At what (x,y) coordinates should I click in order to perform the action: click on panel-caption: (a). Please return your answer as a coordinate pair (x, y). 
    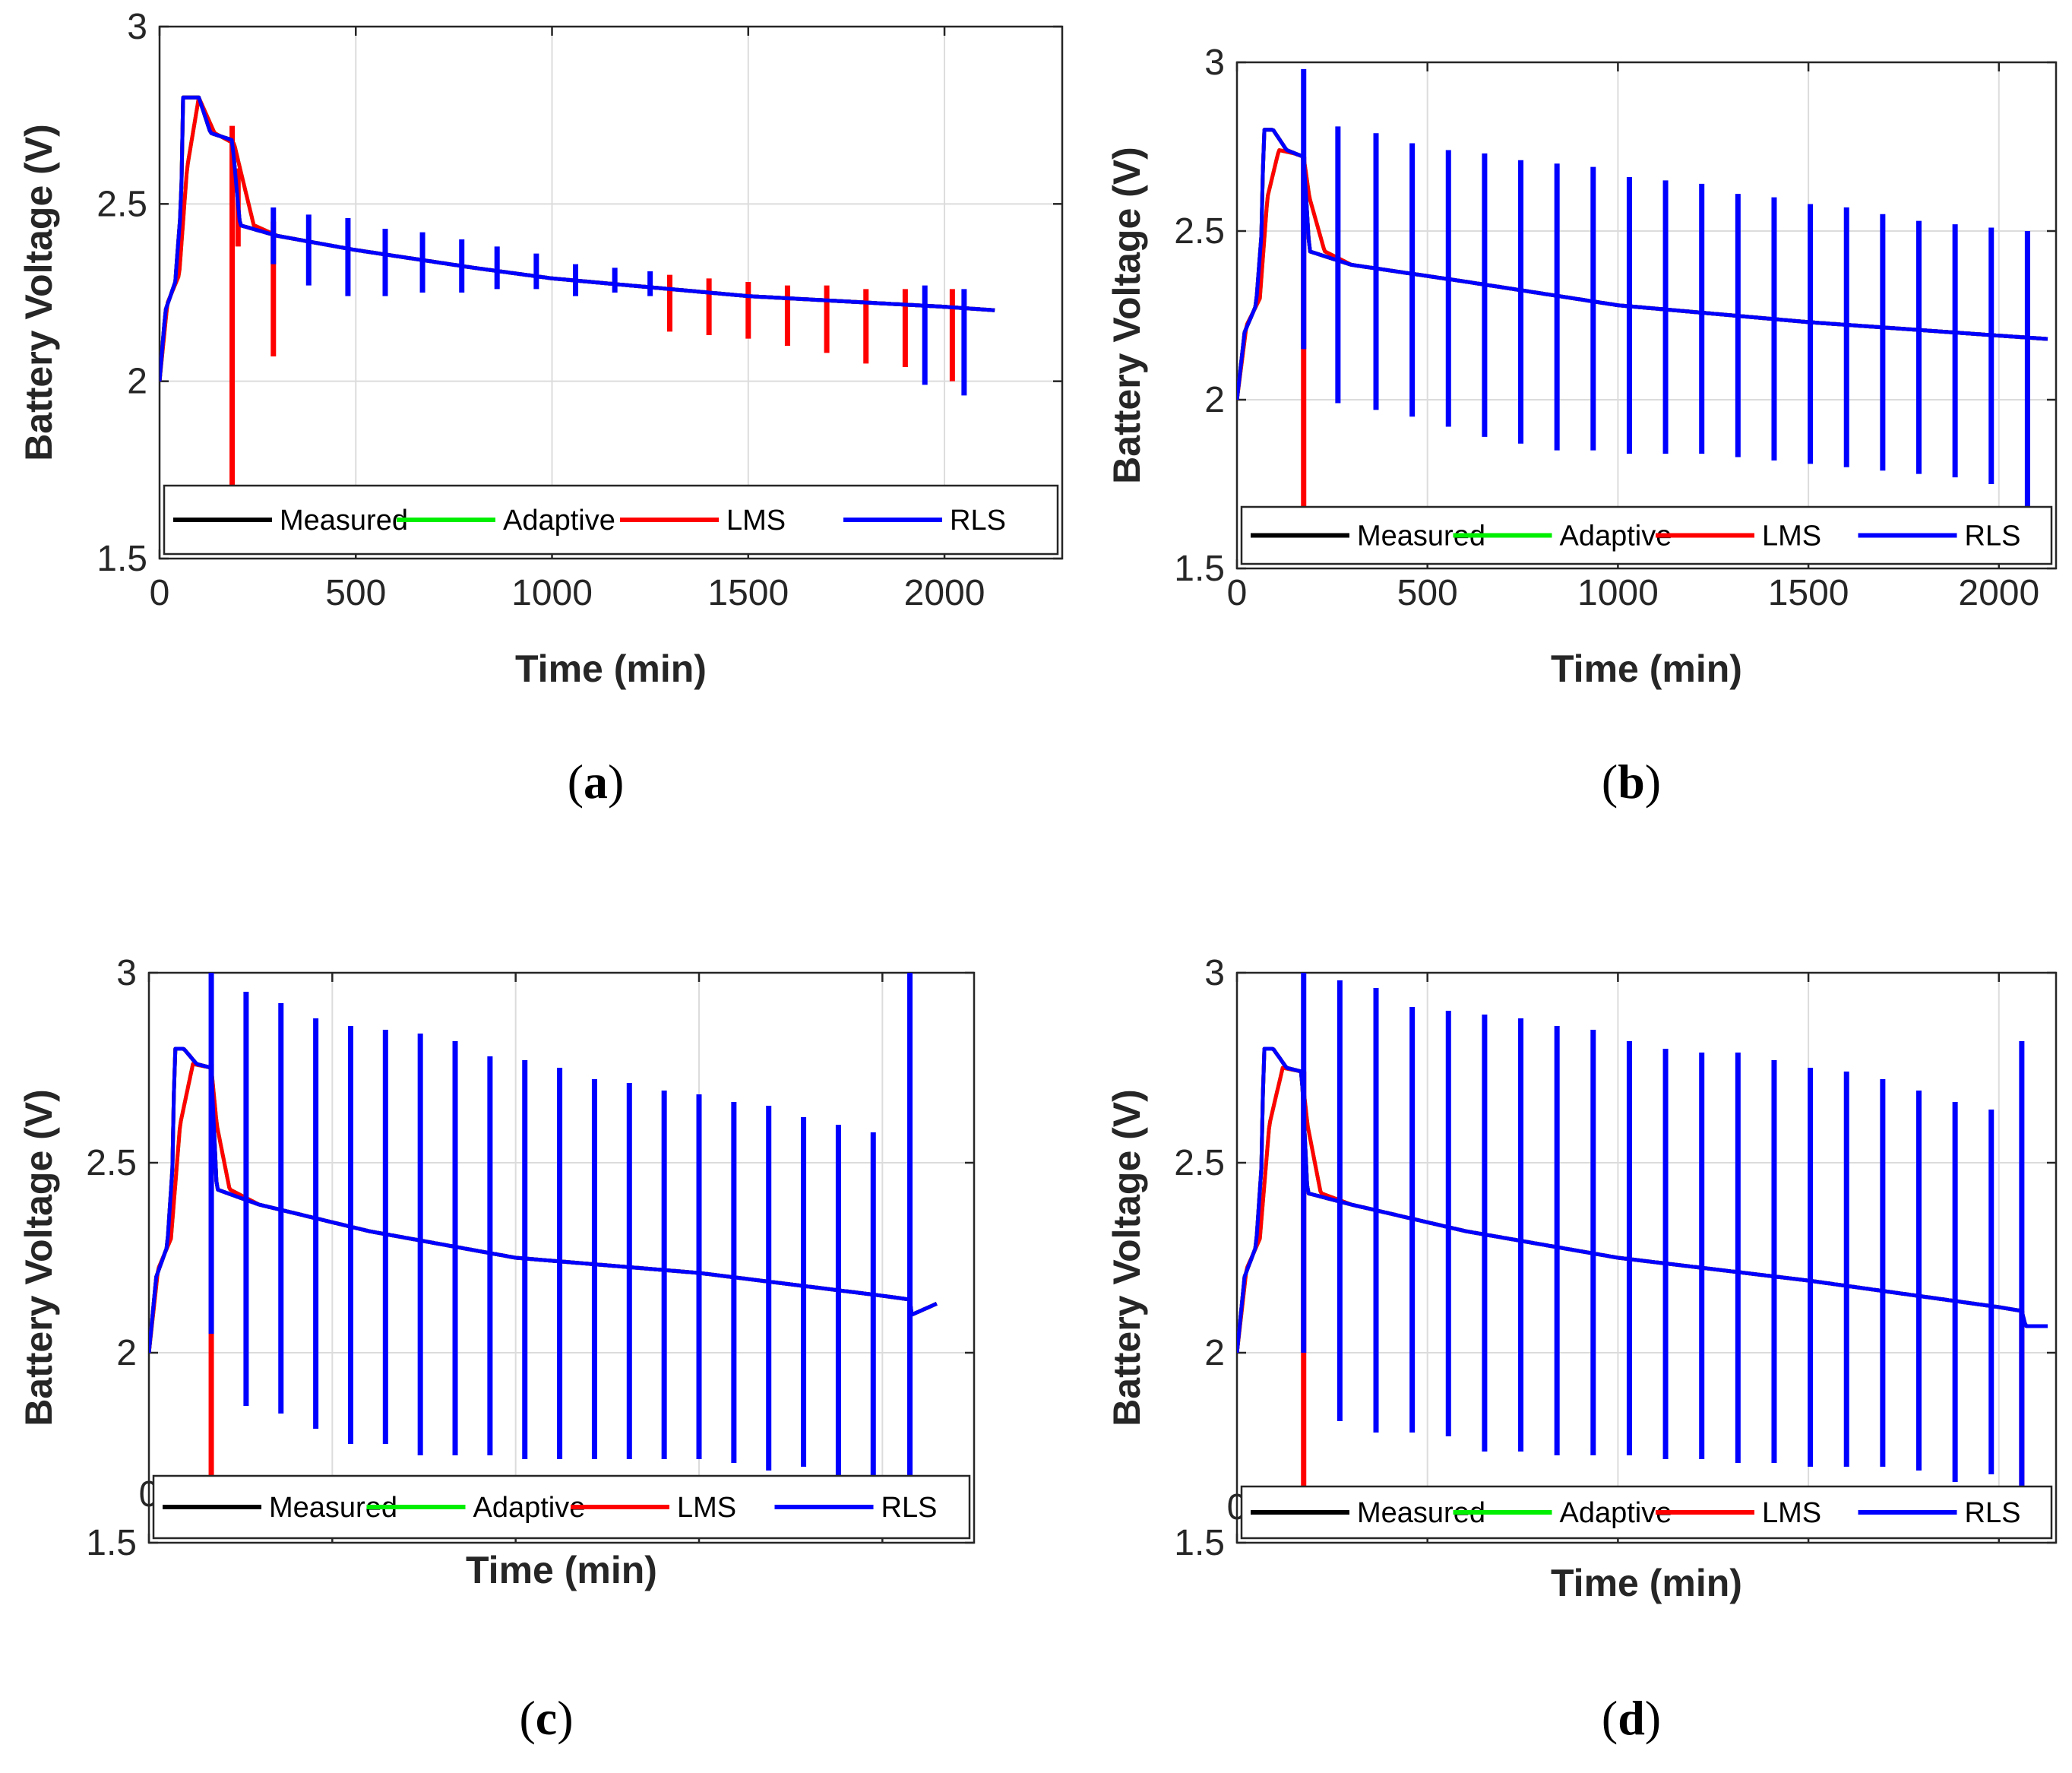
    Looking at the image, I should click on (596, 782).